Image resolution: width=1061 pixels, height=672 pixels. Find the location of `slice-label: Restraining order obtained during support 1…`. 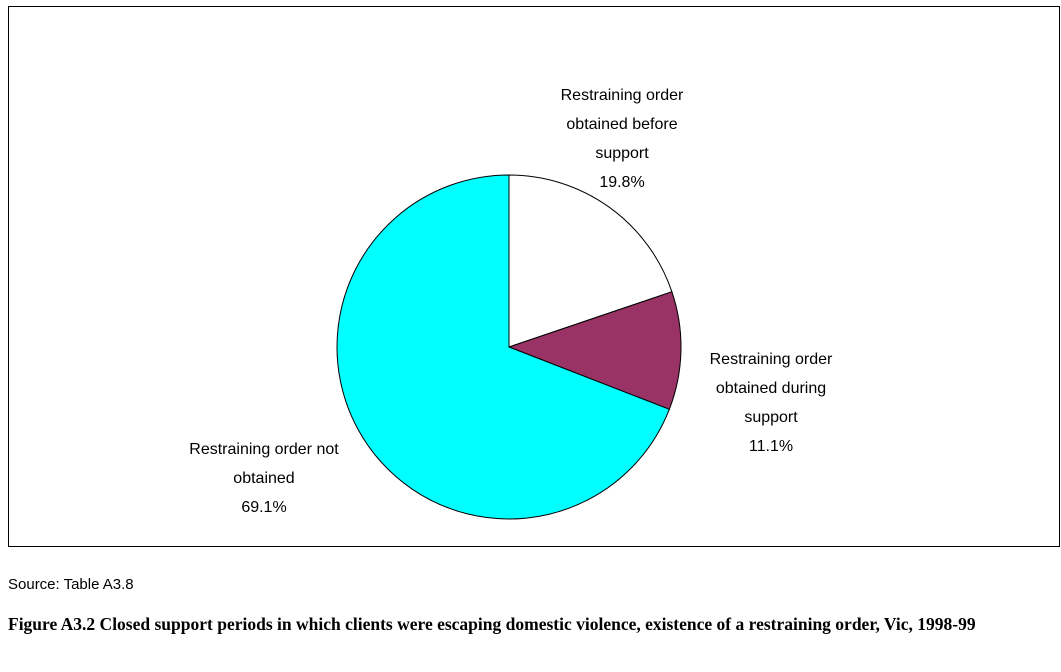

slice-label: Restraining order obtained during support 1… is located at coordinates (771, 403).